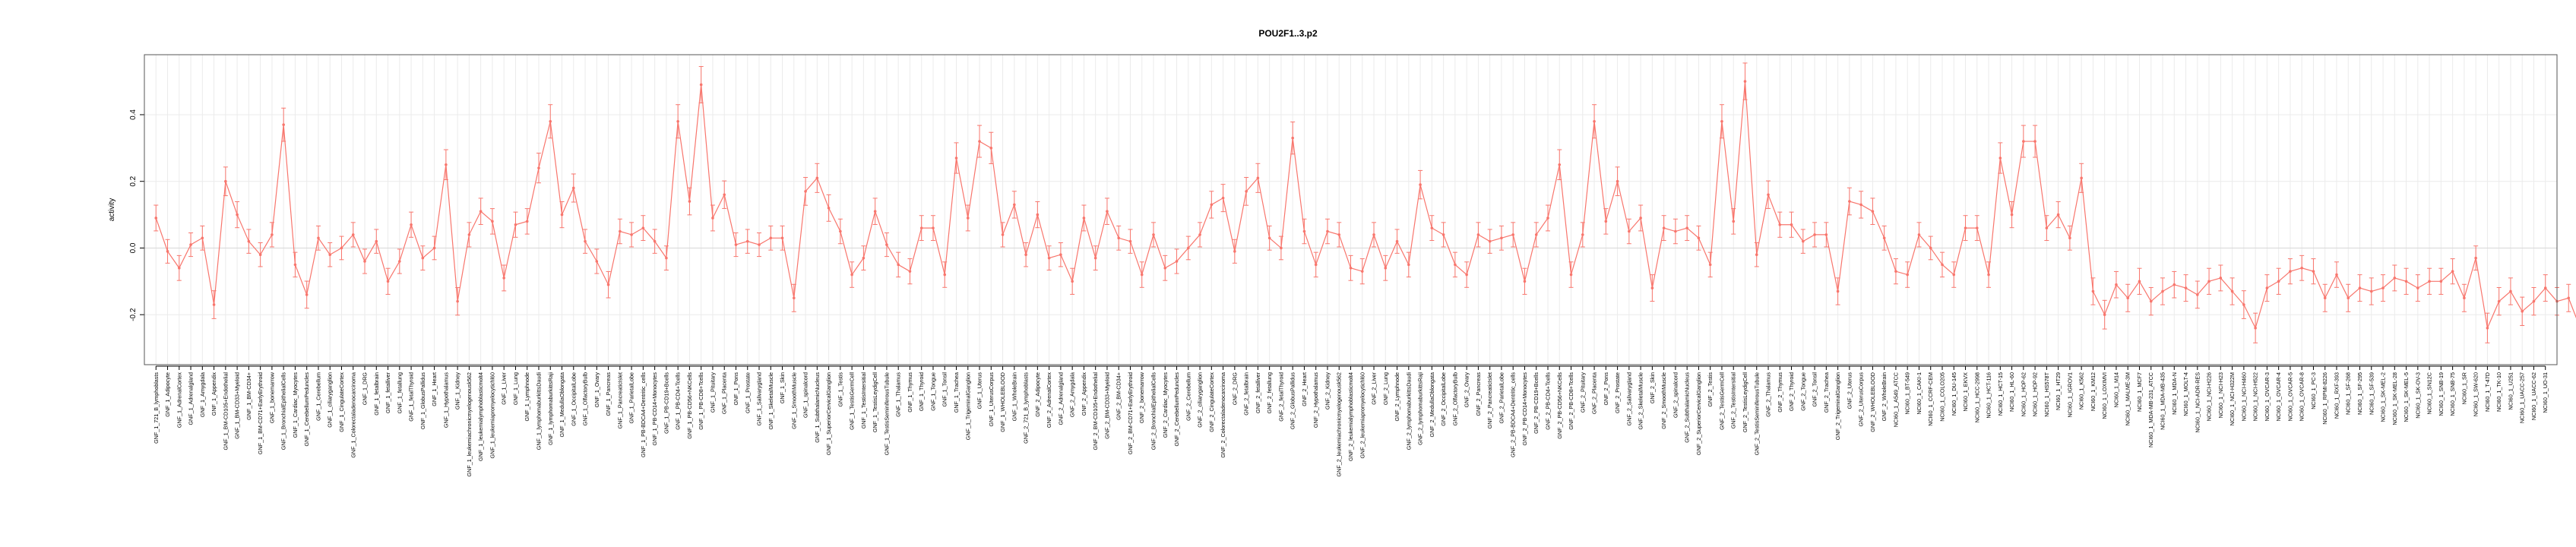 Image resolution: width=2576 pixels, height=547 pixels. Describe the element at coordinates (2383, 397) in the screenshot. I see `x-tick-label: NCI60_1_SK-MEL-2` at that location.